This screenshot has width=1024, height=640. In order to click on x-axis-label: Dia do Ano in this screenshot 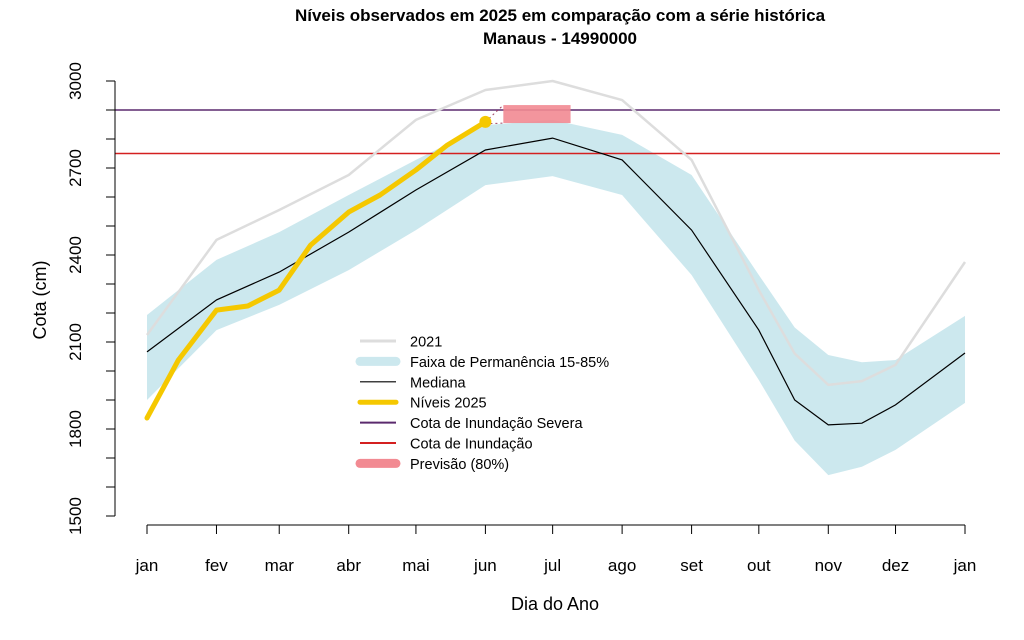, I will do `click(555, 604)`.